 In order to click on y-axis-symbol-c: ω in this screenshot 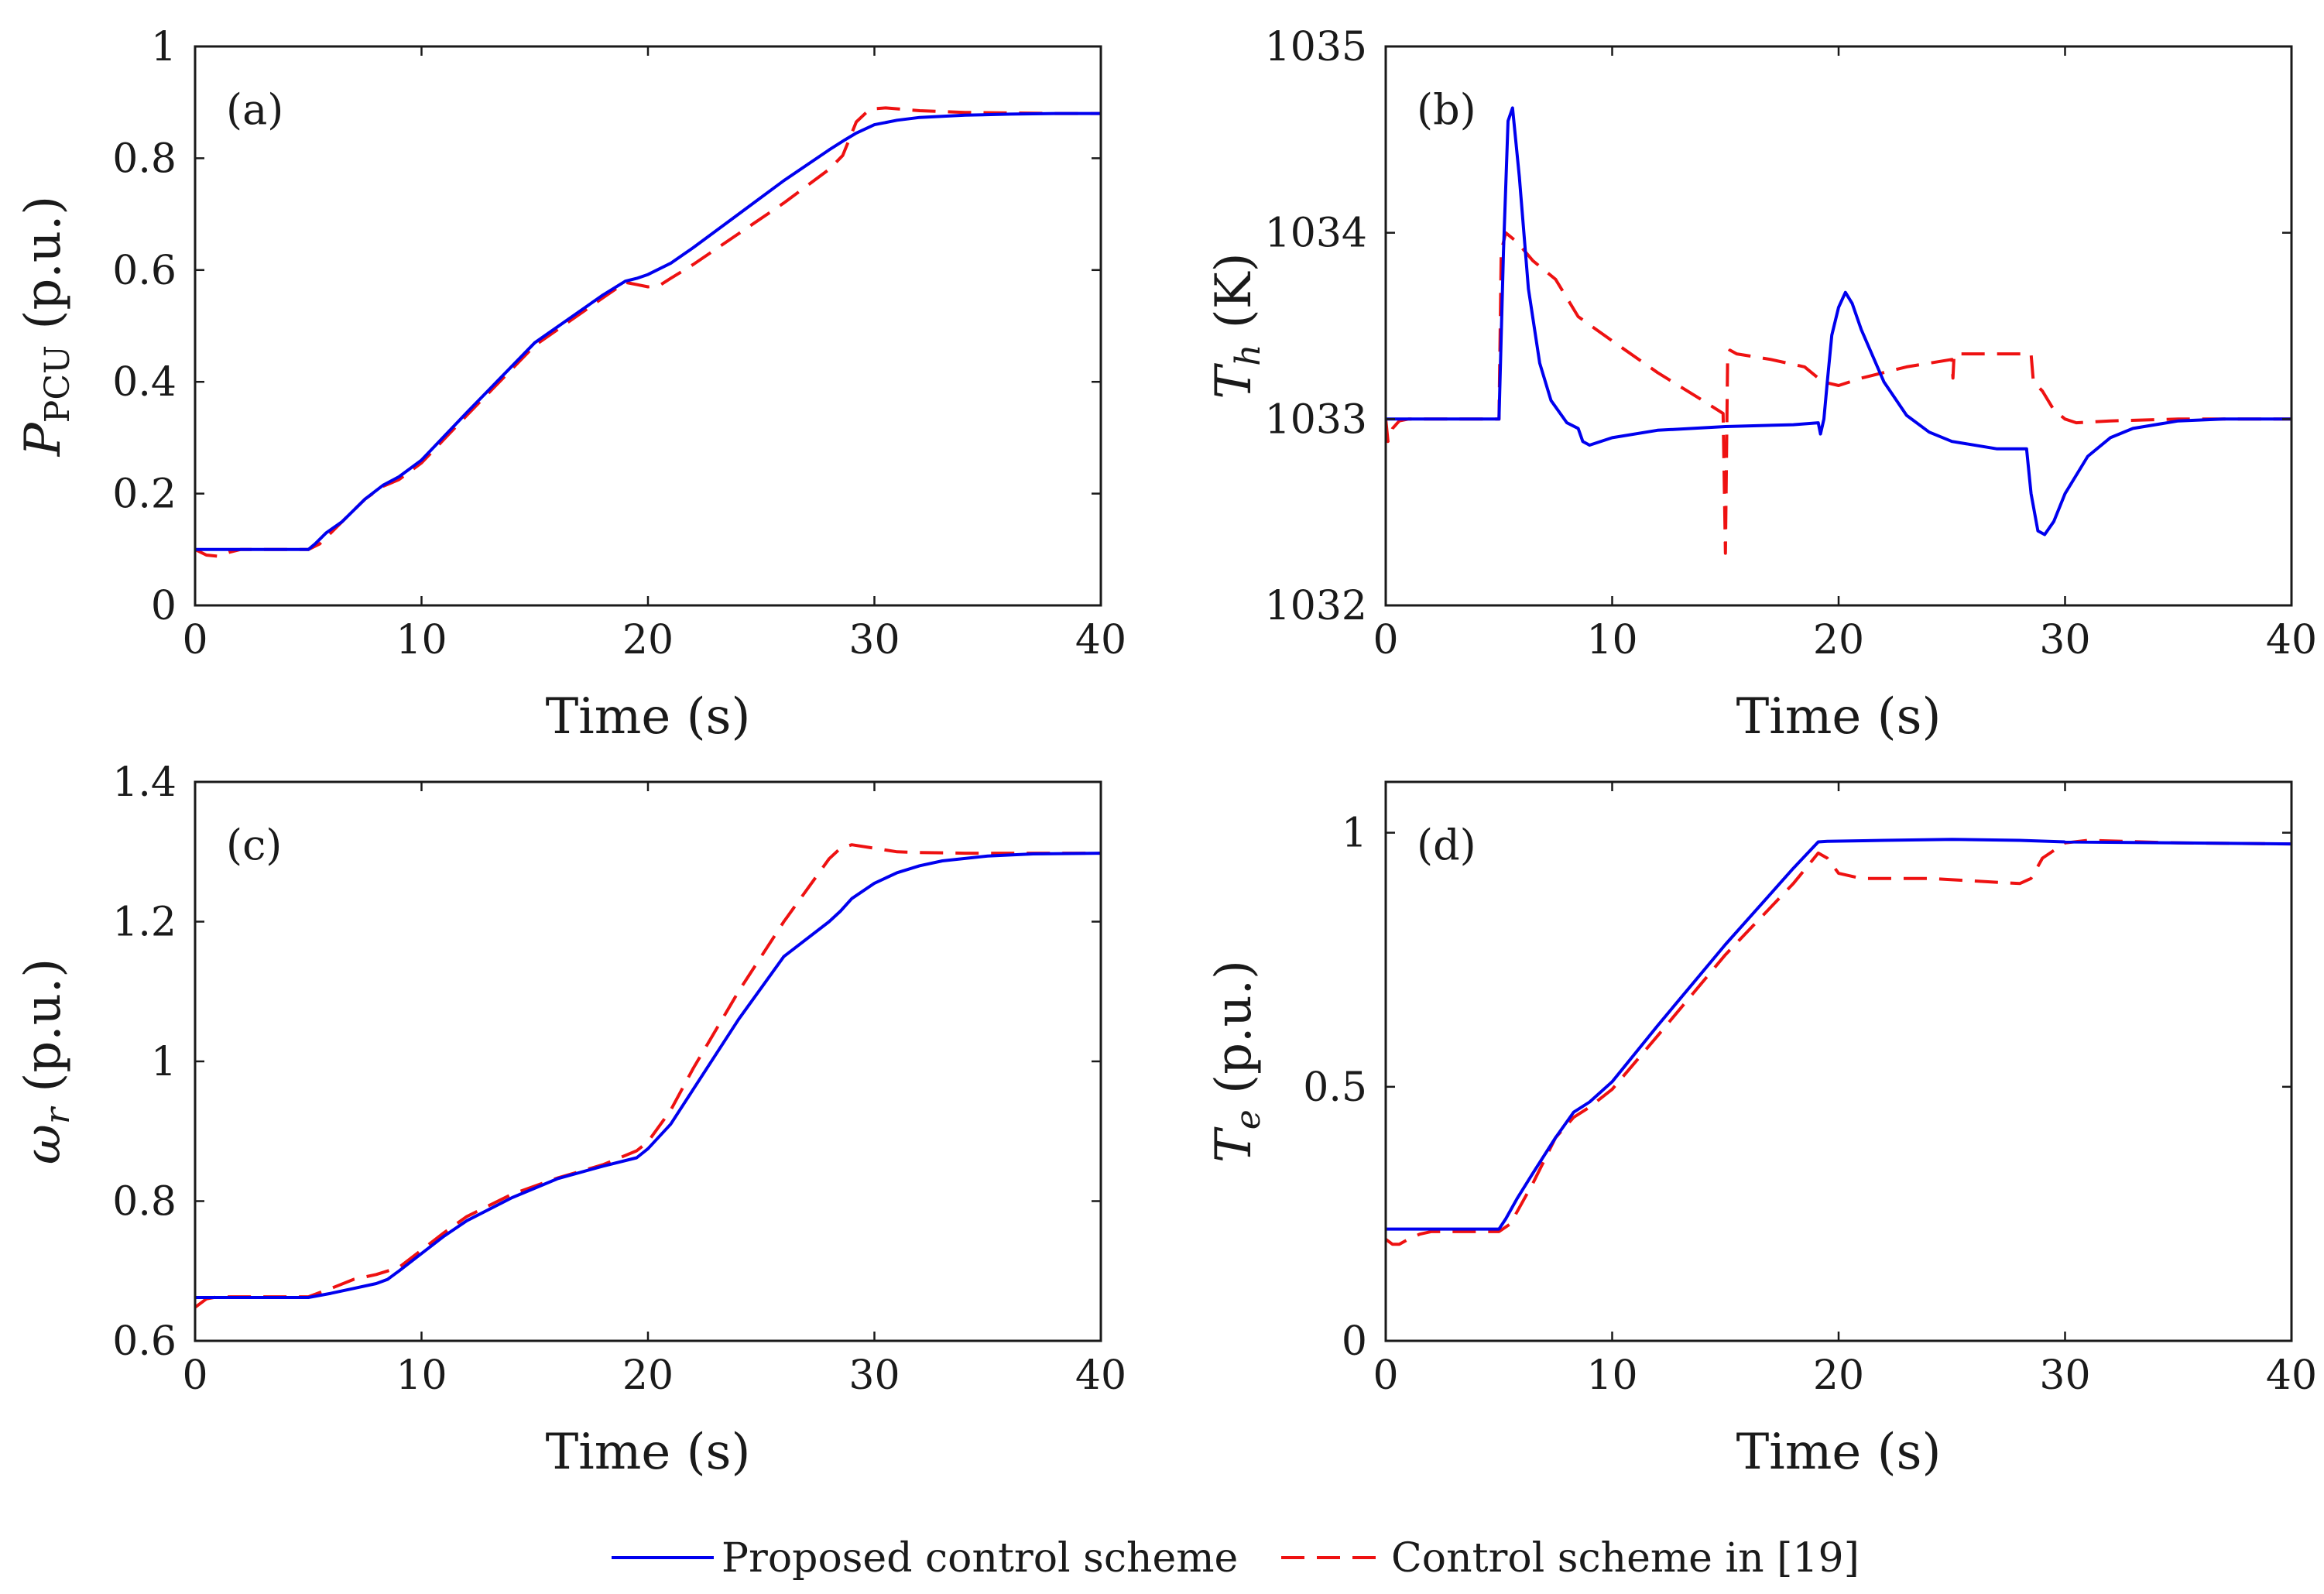, I will do `click(43, 1144)`.